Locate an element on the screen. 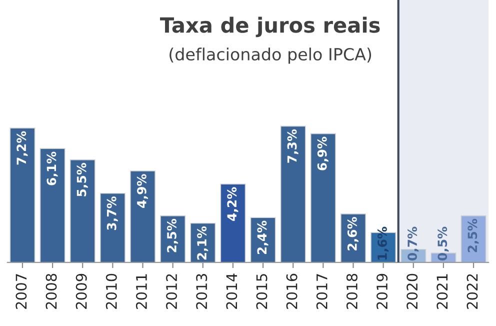 This screenshot has width=496, height=326. chart-title: Taxa de juros reais is located at coordinates (270, 27).